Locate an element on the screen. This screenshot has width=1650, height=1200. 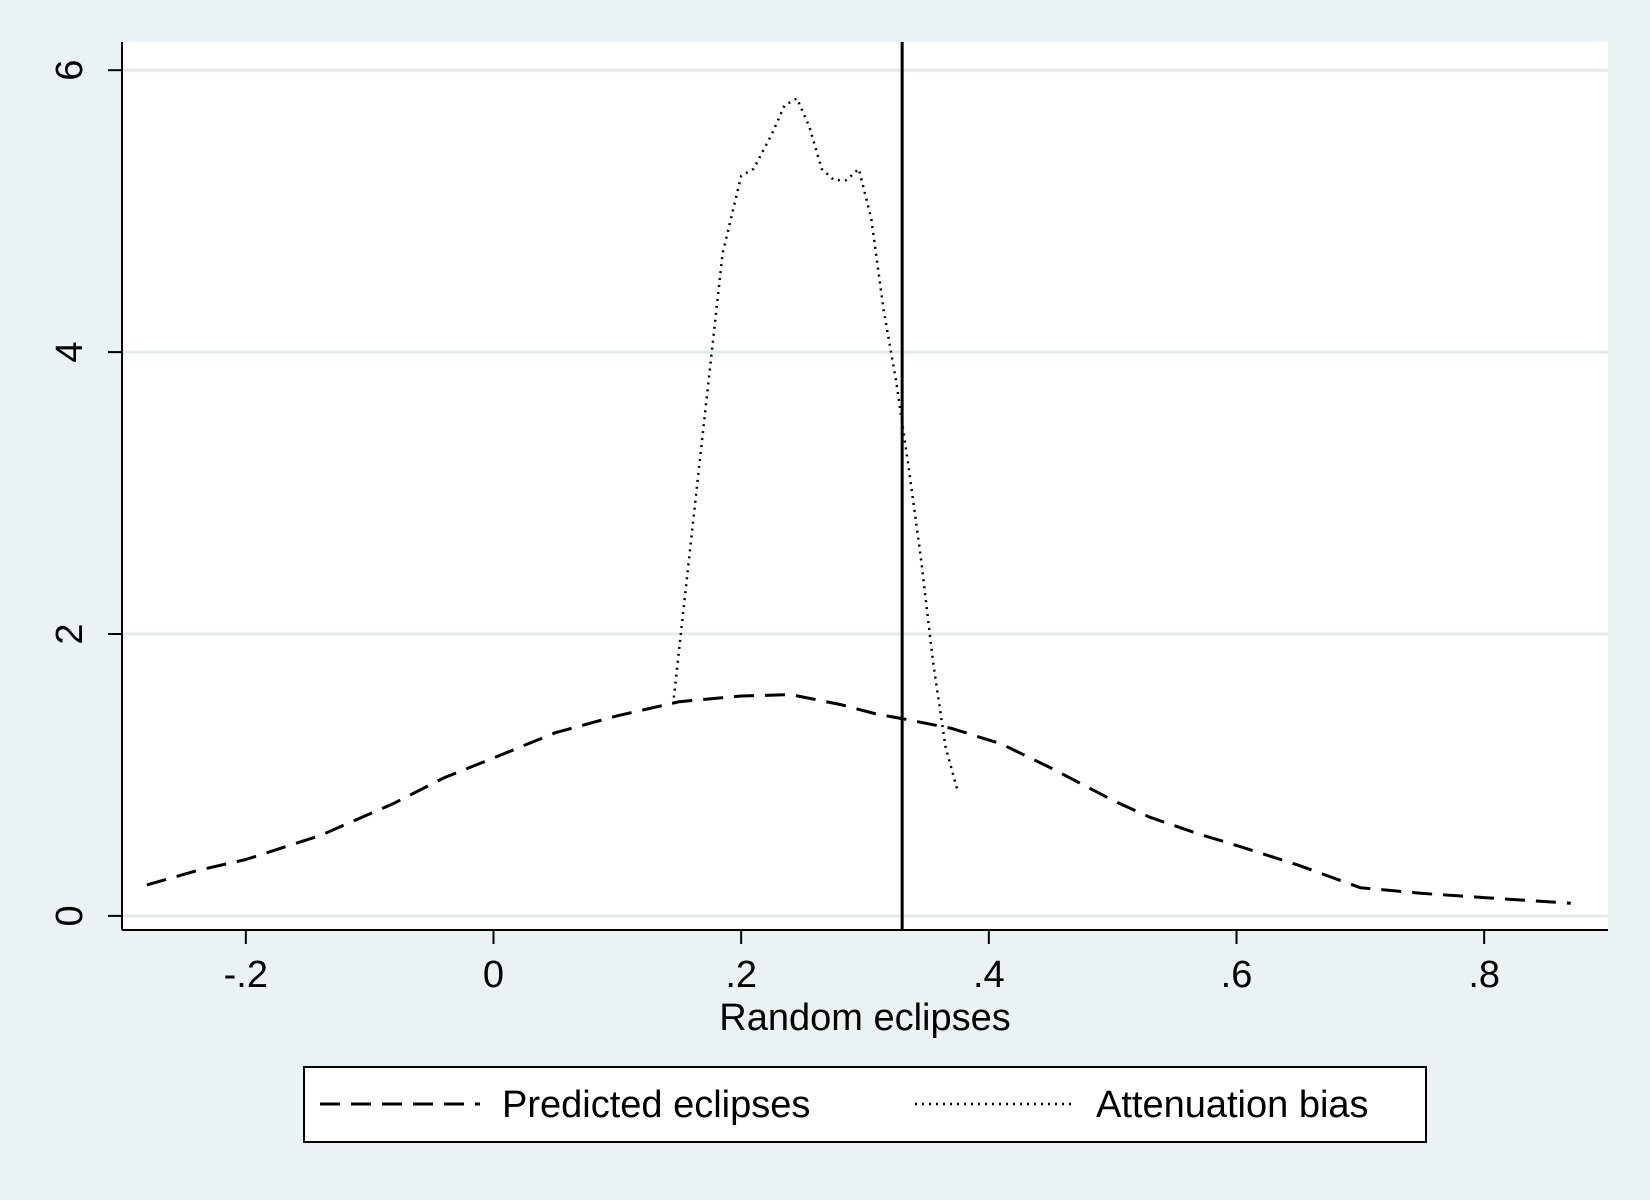
x-tick-label-0: -.2 is located at coordinates (246, 975).